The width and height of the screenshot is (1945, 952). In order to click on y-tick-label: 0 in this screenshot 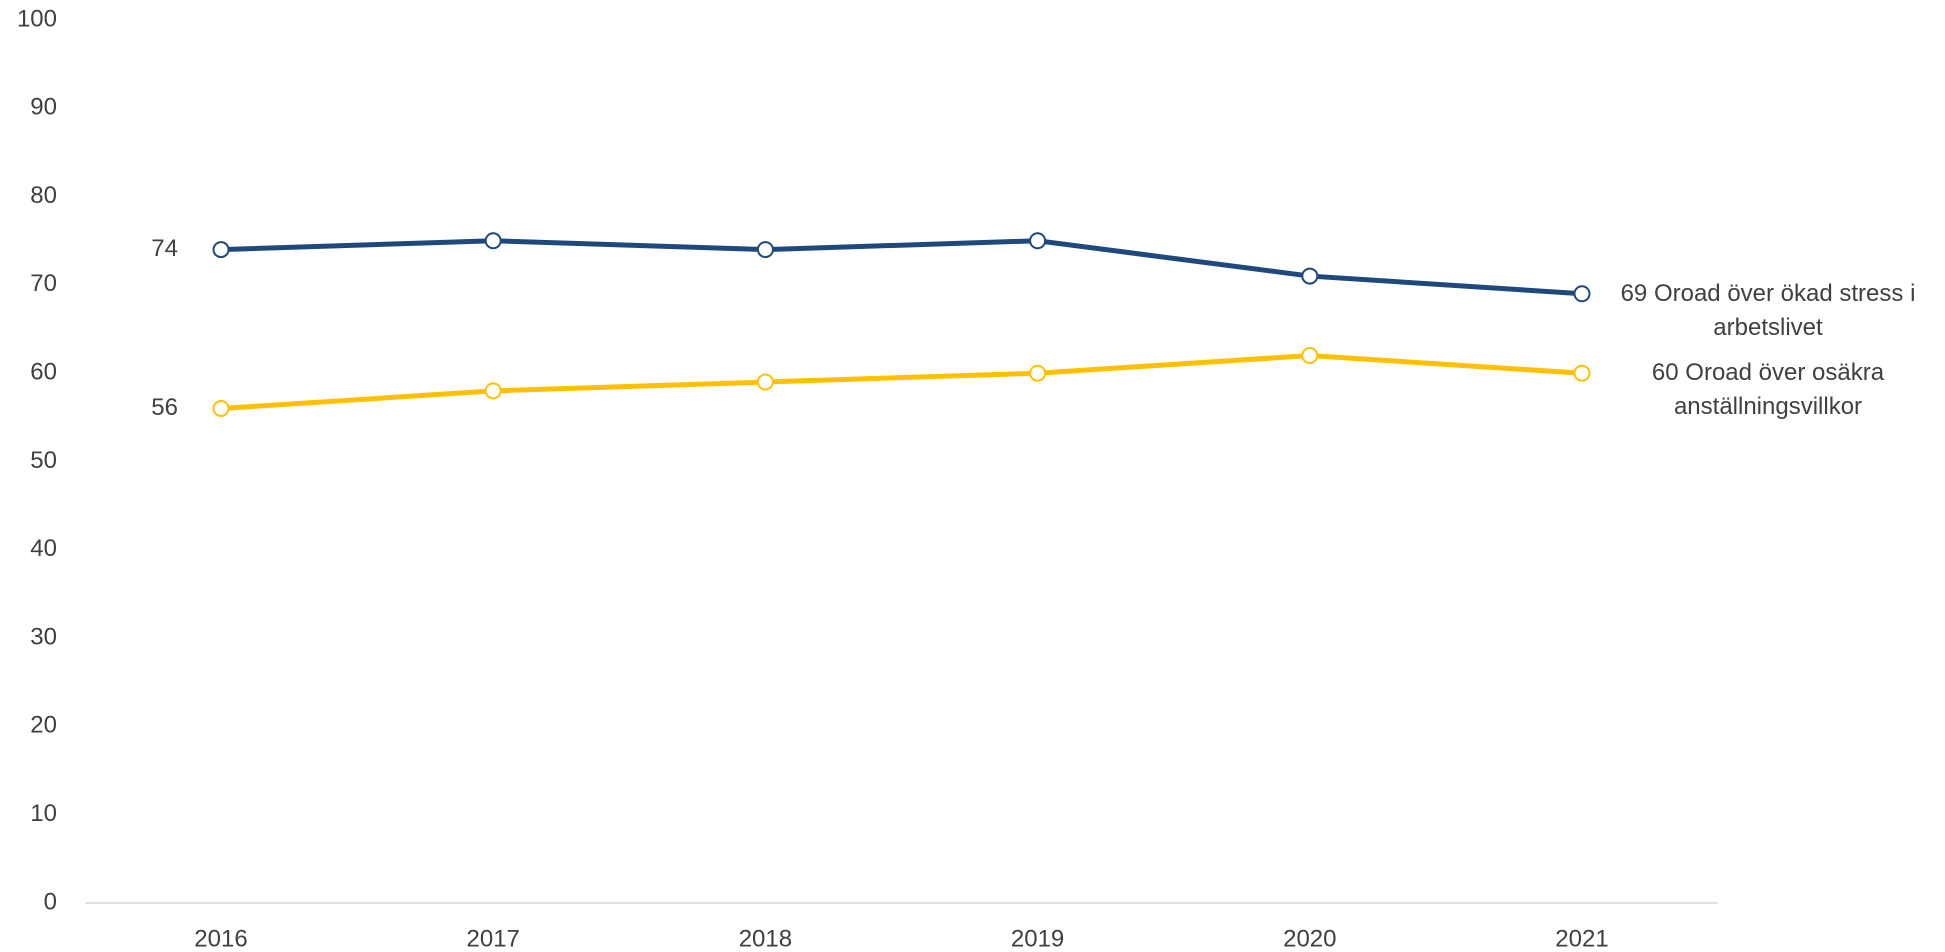, I will do `click(50, 901)`.